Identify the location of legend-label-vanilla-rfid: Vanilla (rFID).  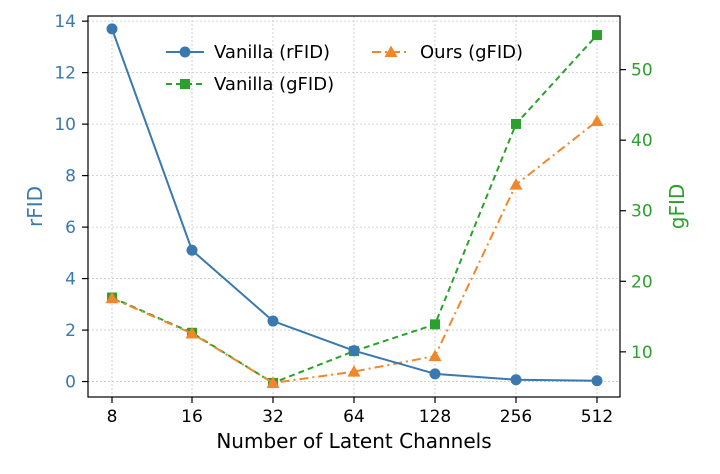
(272, 52).